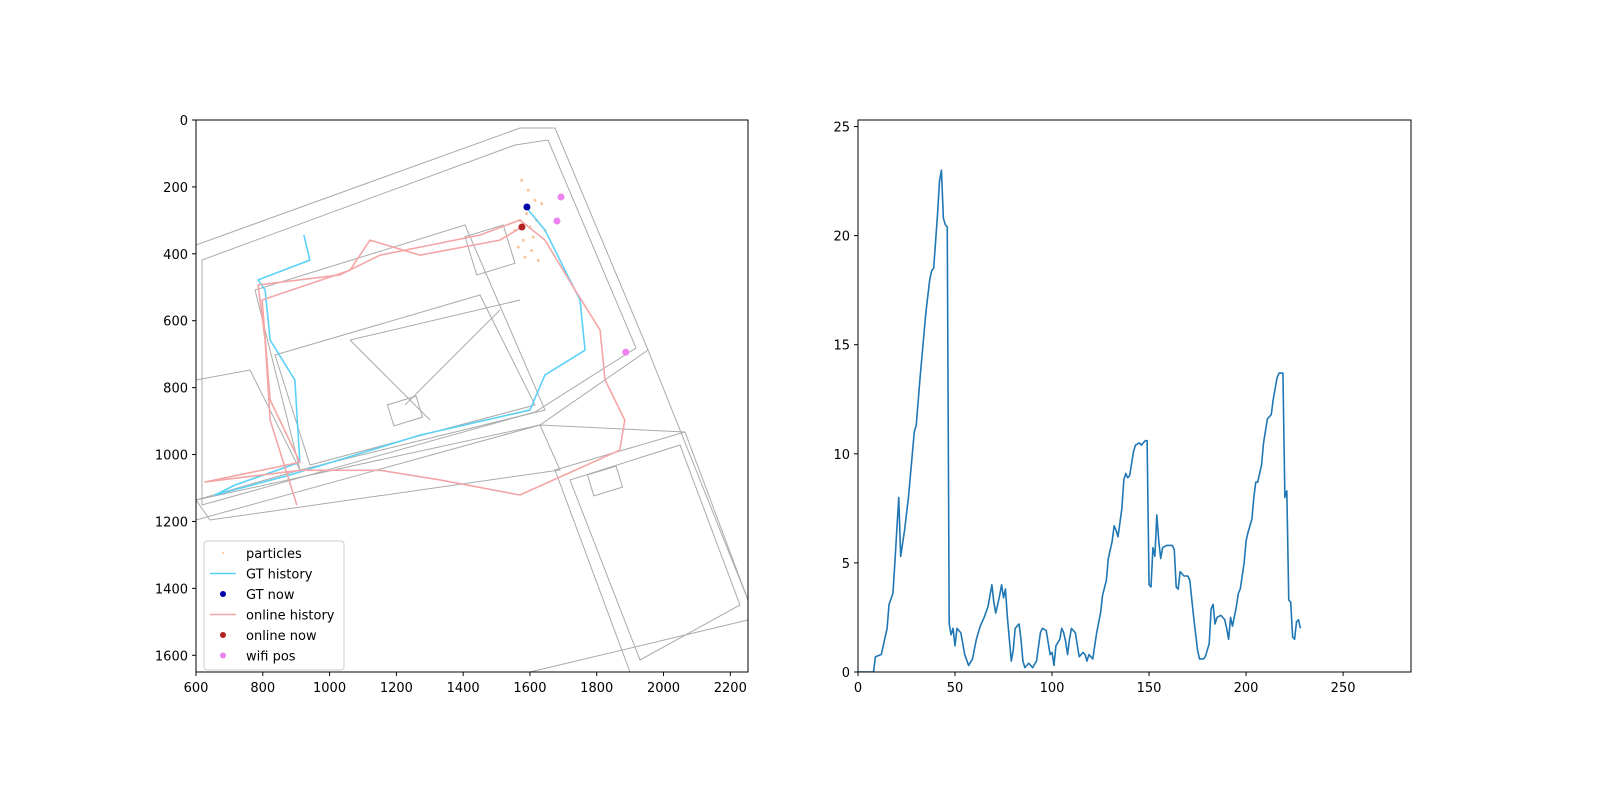 The image size is (1600, 804). I want to click on x-tick-label: 250, so click(1343, 688).